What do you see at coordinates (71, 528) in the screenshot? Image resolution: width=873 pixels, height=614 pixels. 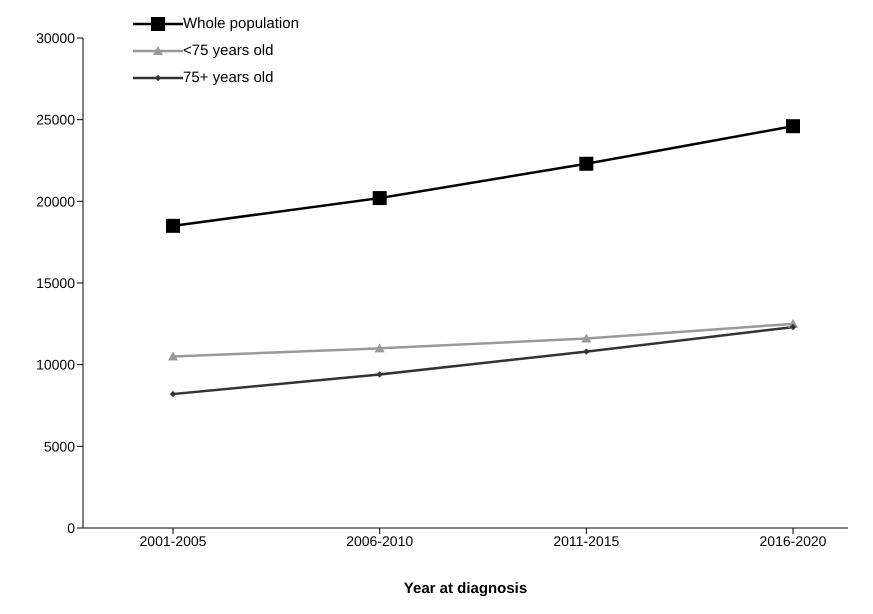 I see `y-tick-label: 0` at bounding box center [71, 528].